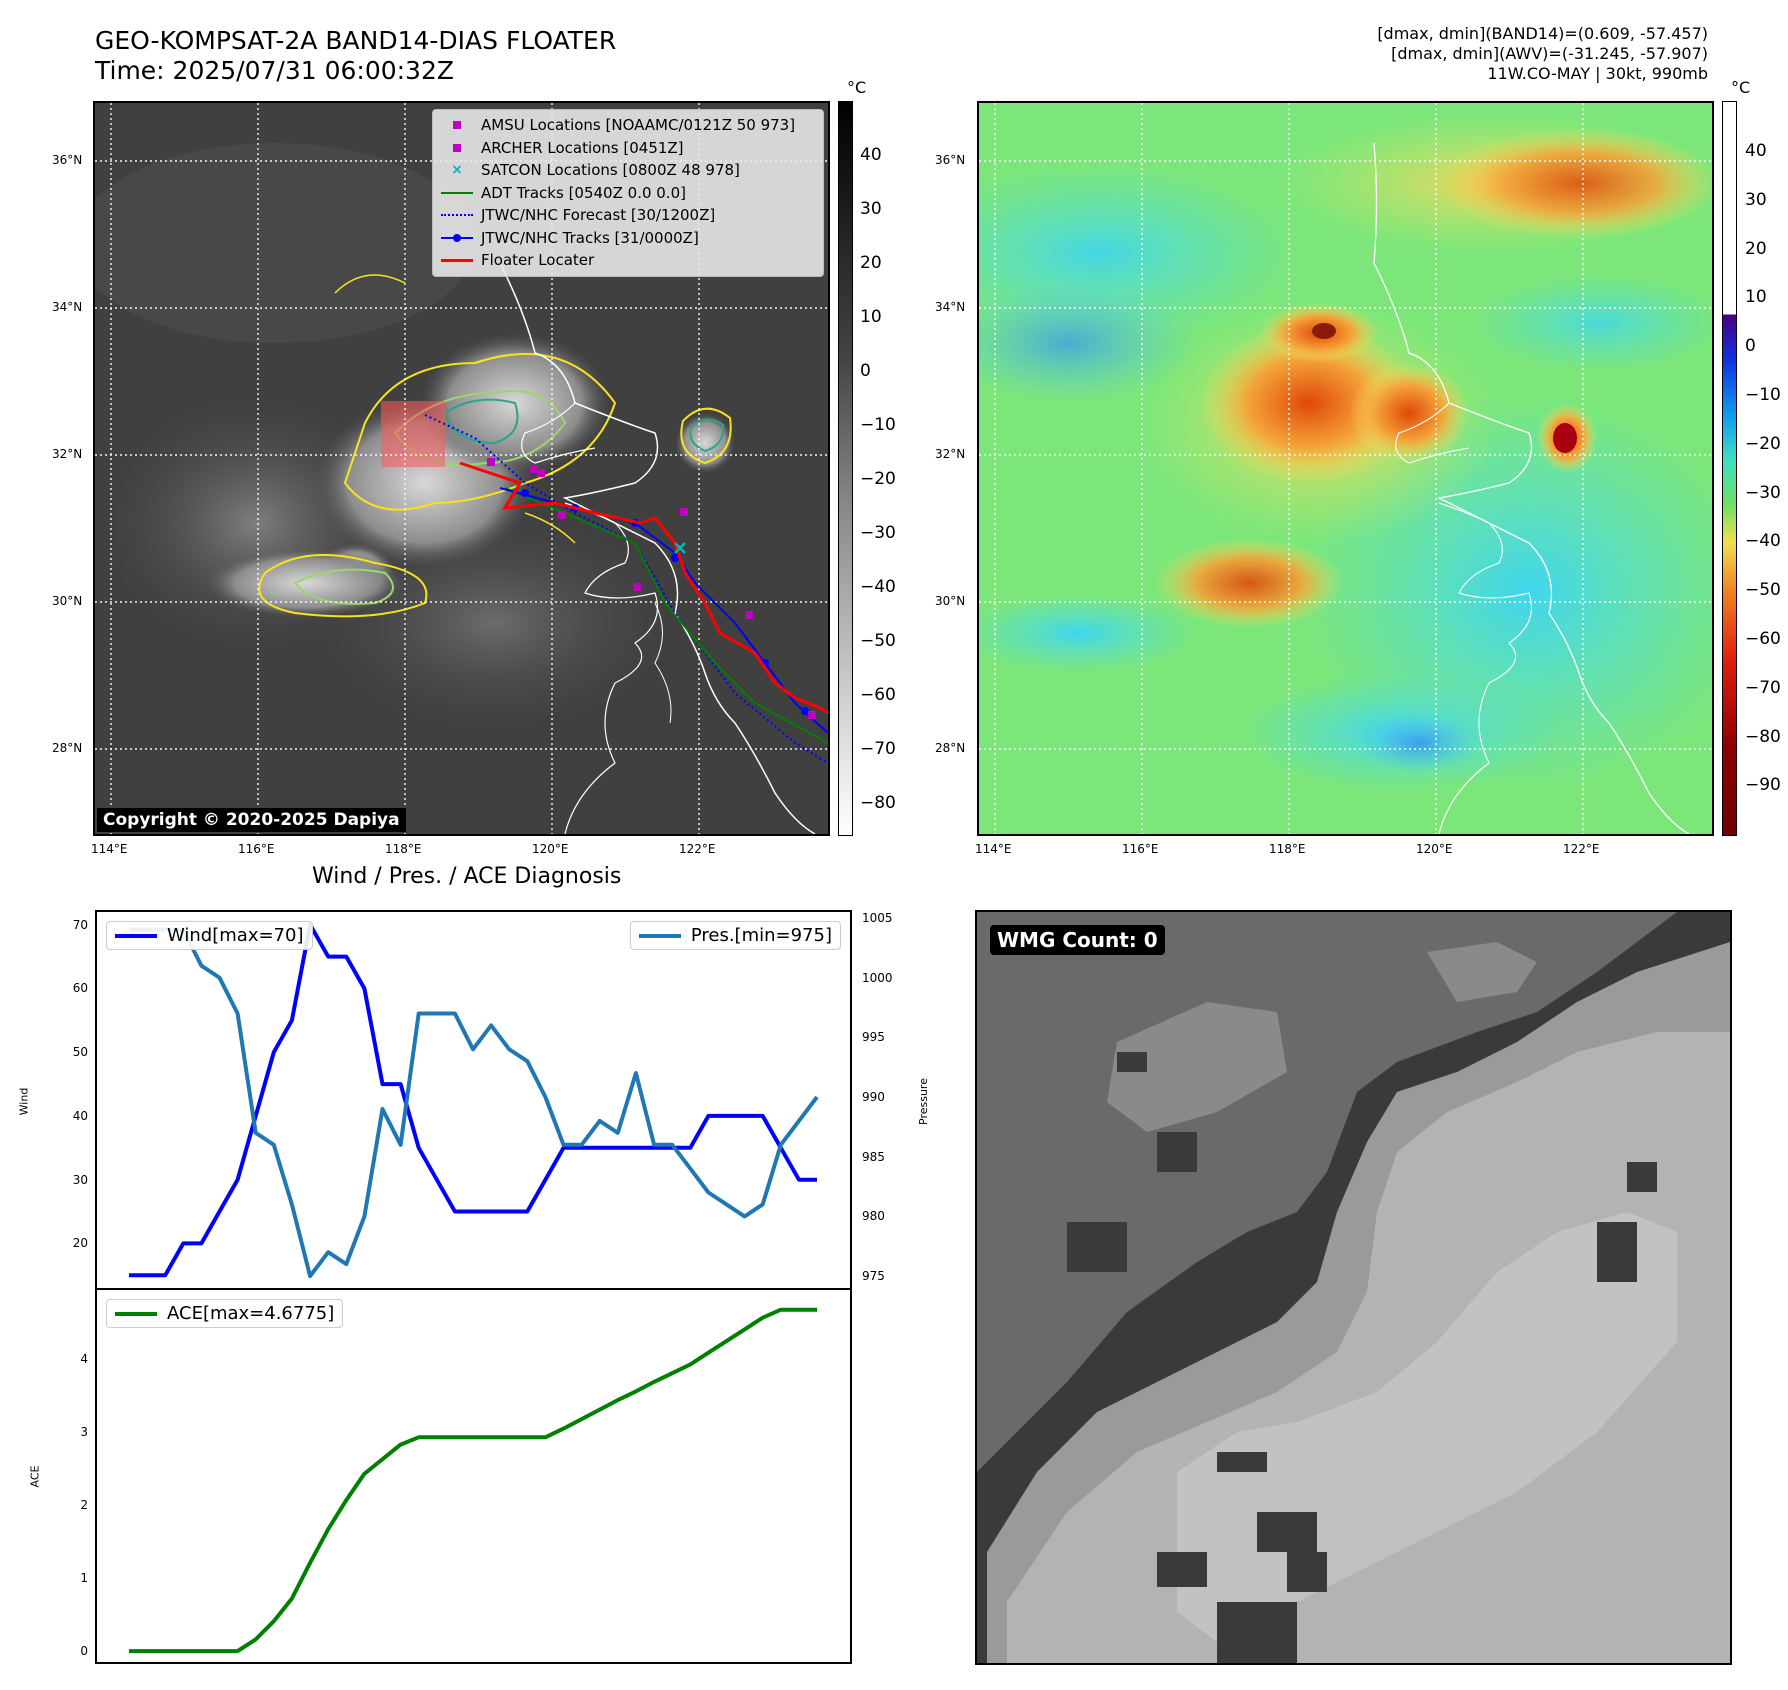  What do you see at coordinates (1729, 468) in the screenshot?
I see `wv-colorbar` at bounding box center [1729, 468].